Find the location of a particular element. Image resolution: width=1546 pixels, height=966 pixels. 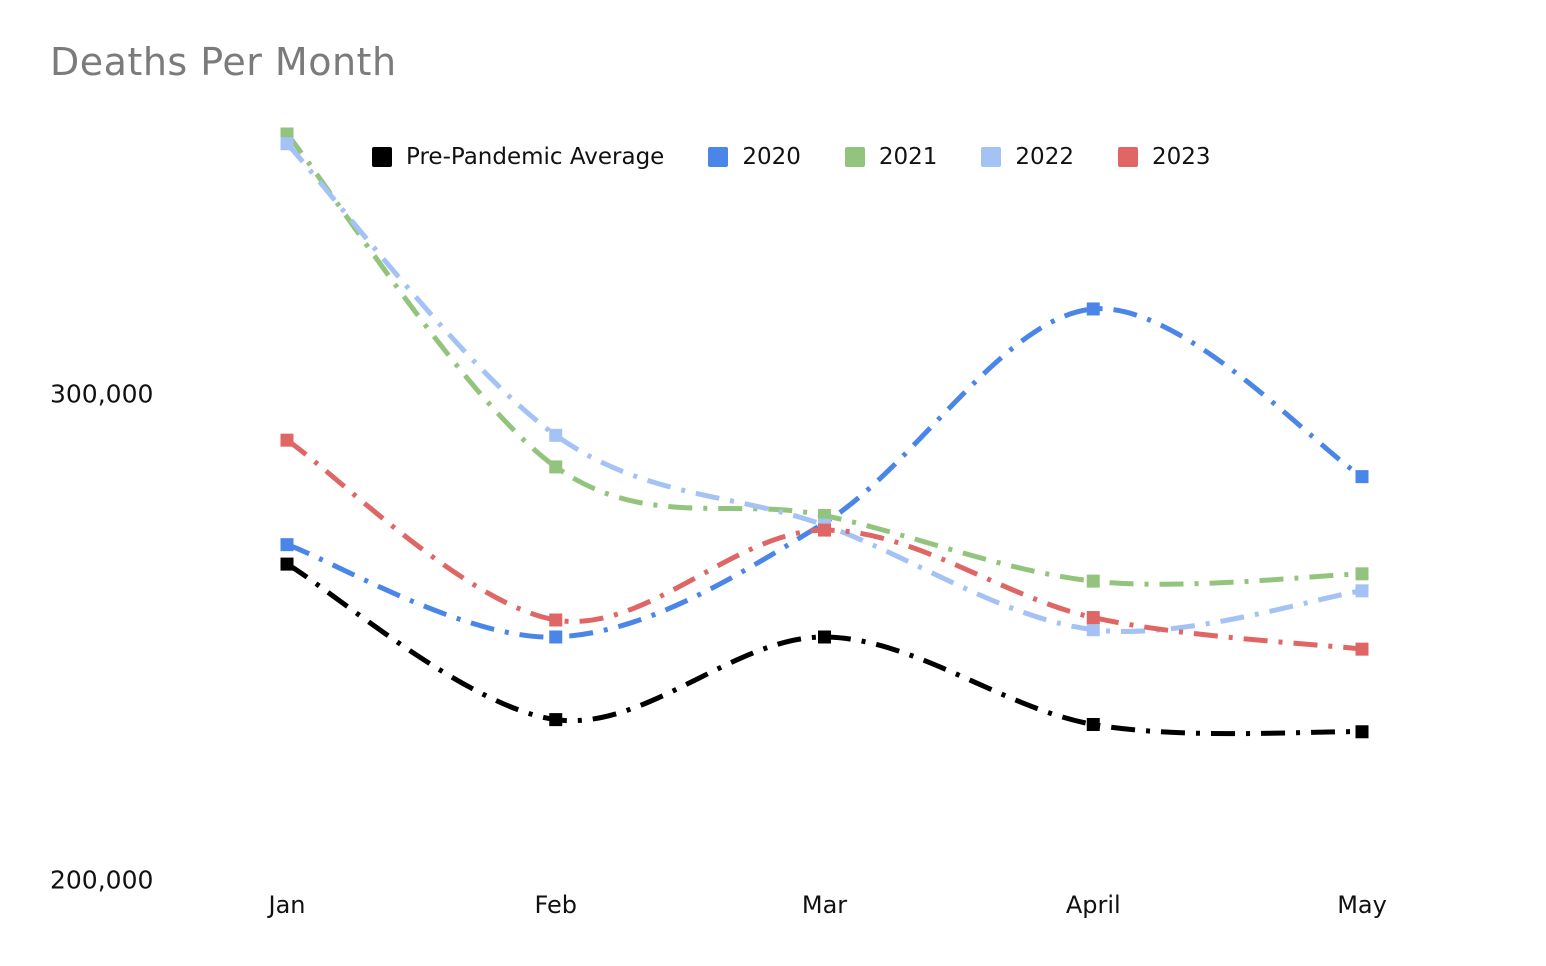

legend-label-2023: 2023 is located at coordinates (1181, 157).